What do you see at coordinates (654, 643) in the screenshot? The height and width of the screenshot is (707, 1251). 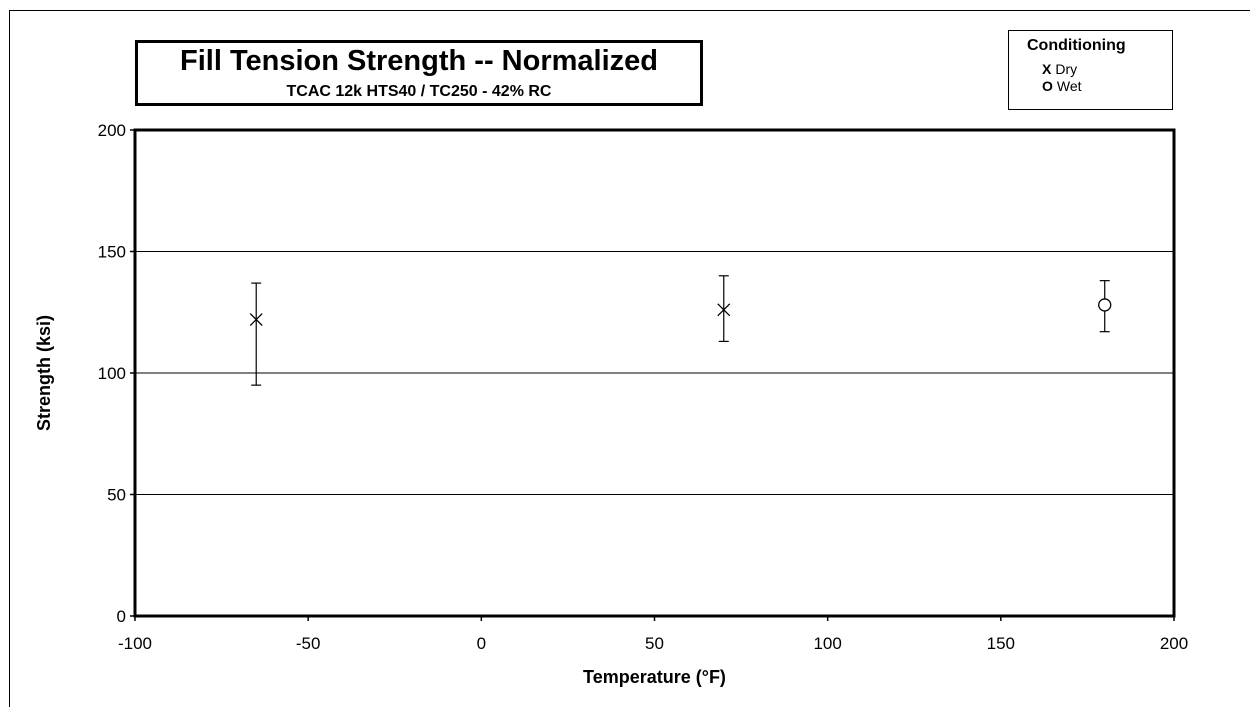 I see `x-tick-label: 50` at bounding box center [654, 643].